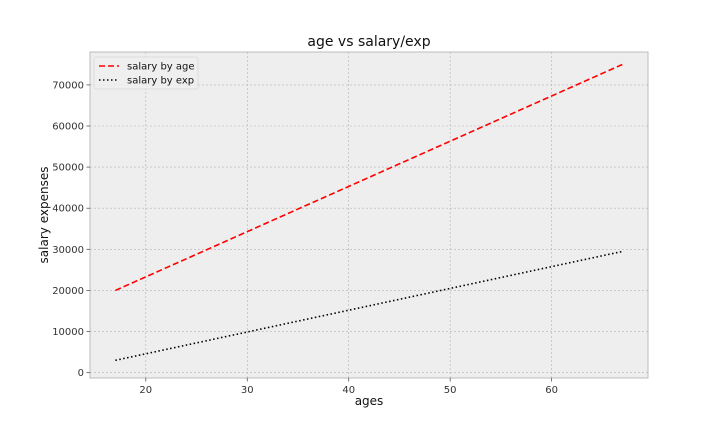  I want to click on x-tick-label: 60, so click(551, 390).